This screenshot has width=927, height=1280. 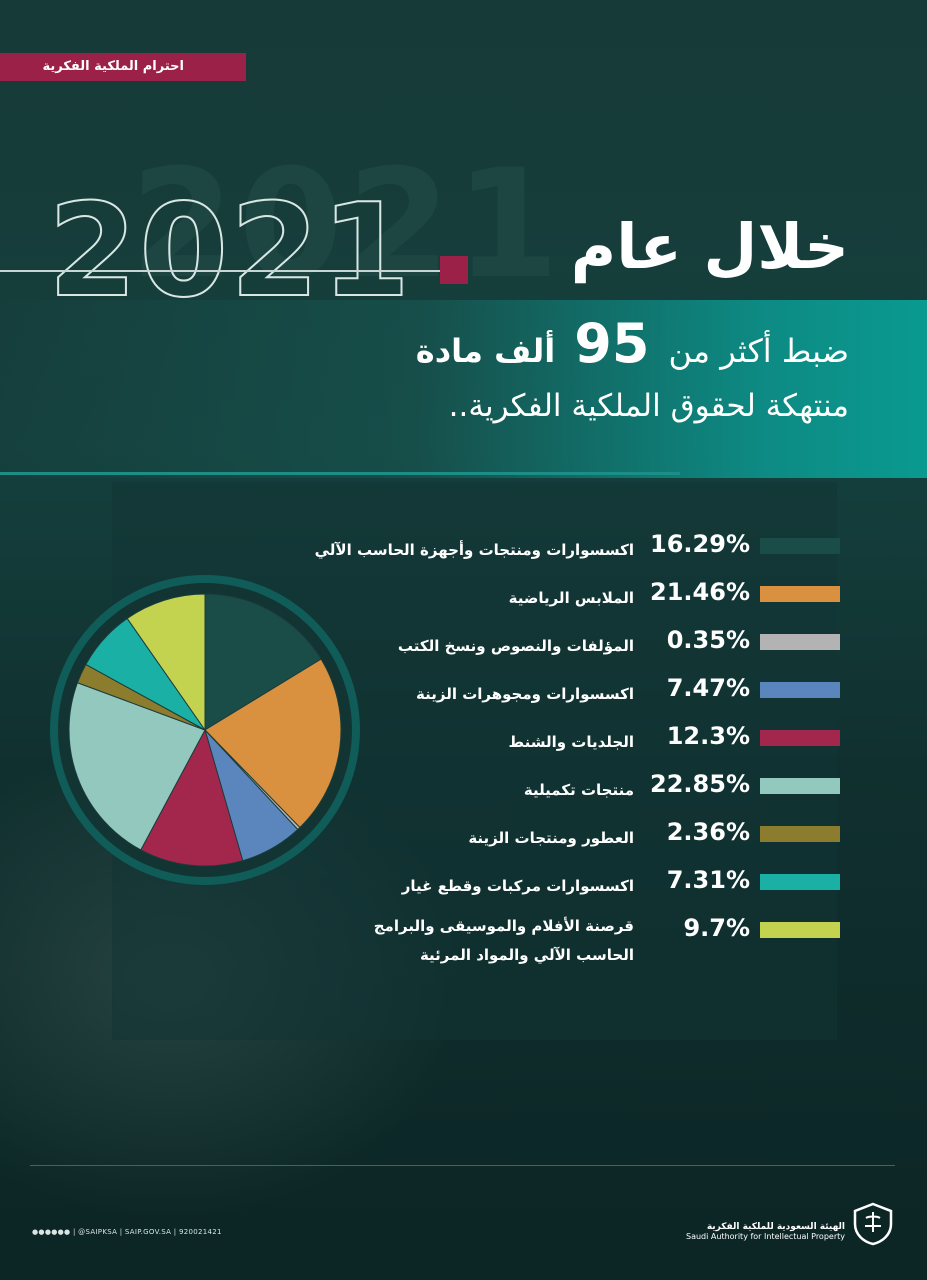 I want to click on separator-line, so click(x=340, y=473).